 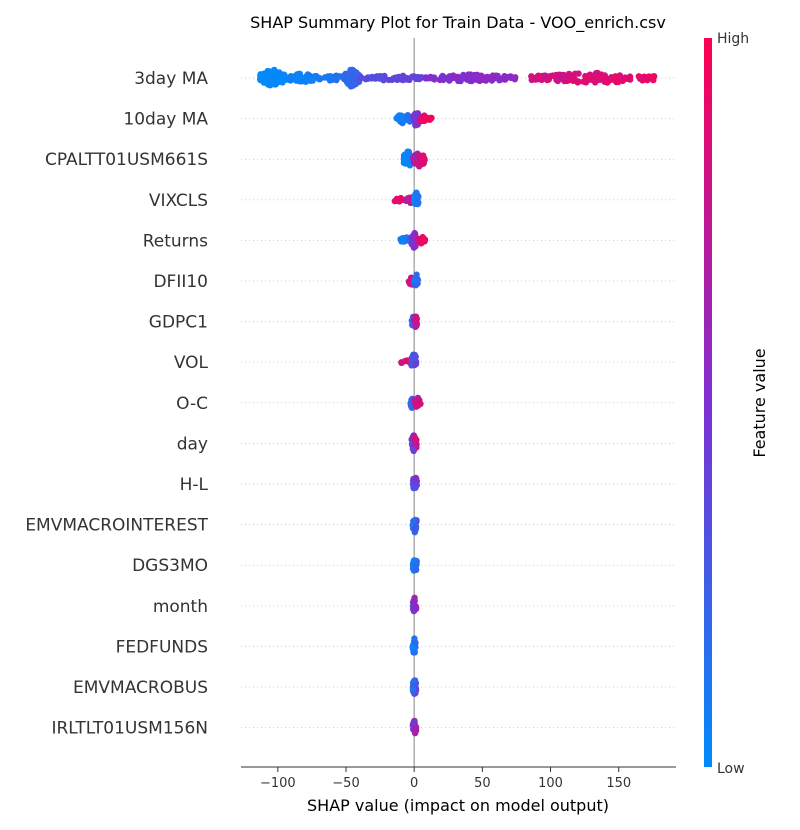 What do you see at coordinates (178, 201) in the screenshot?
I see `feature-label: VIXCLS` at bounding box center [178, 201].